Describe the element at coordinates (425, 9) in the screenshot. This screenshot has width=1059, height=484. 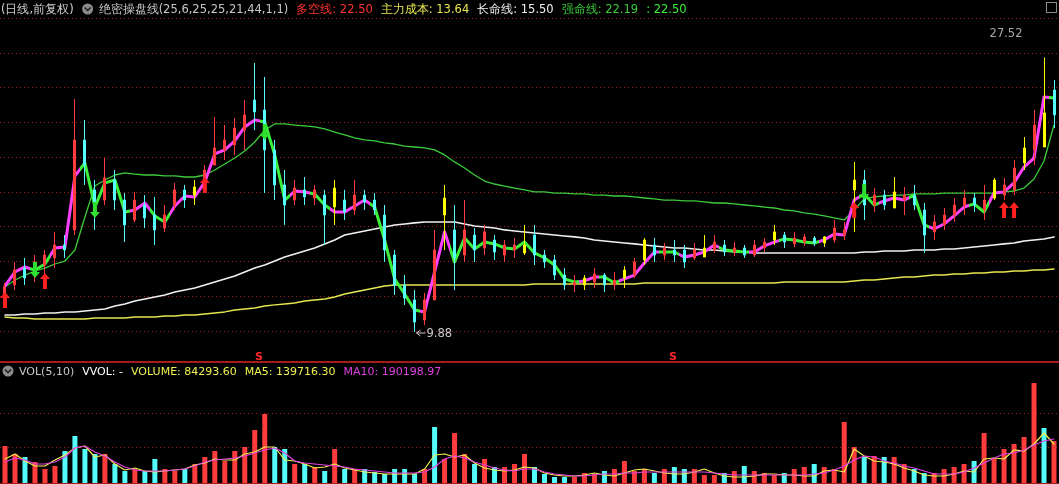
I see `text: 主力成本: 13.64` at that location.